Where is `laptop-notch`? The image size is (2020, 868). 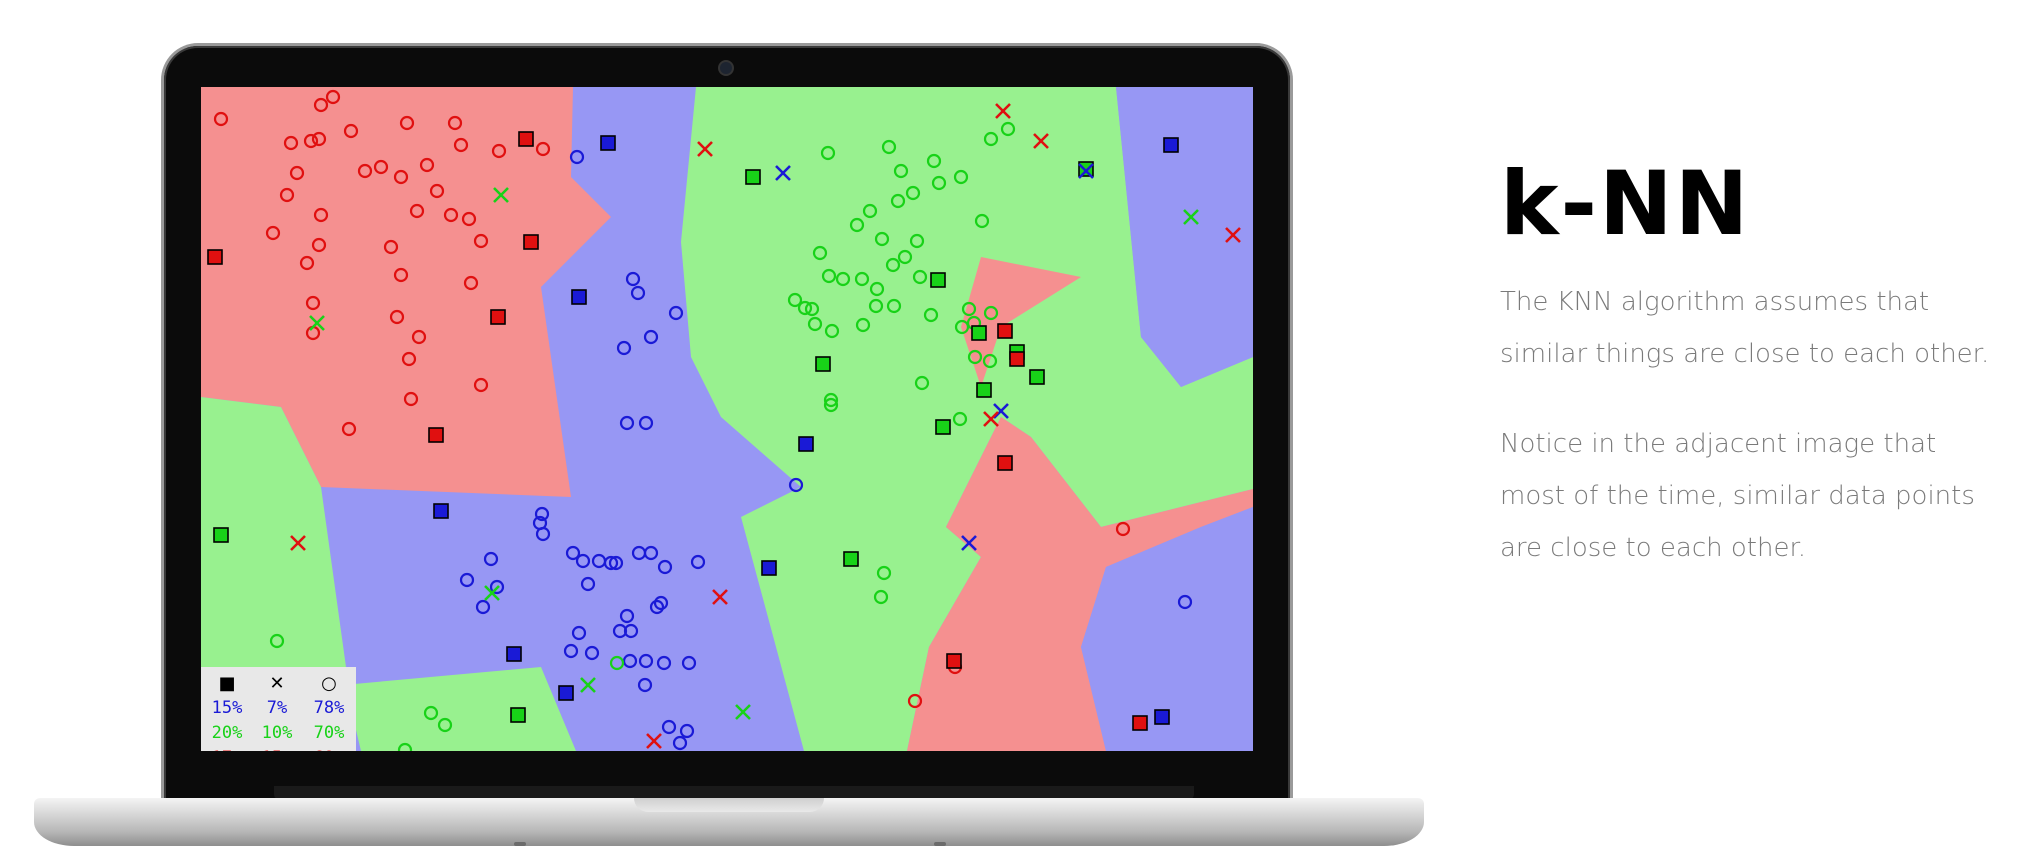 laptop-notch is located at coordinates (729, 805).